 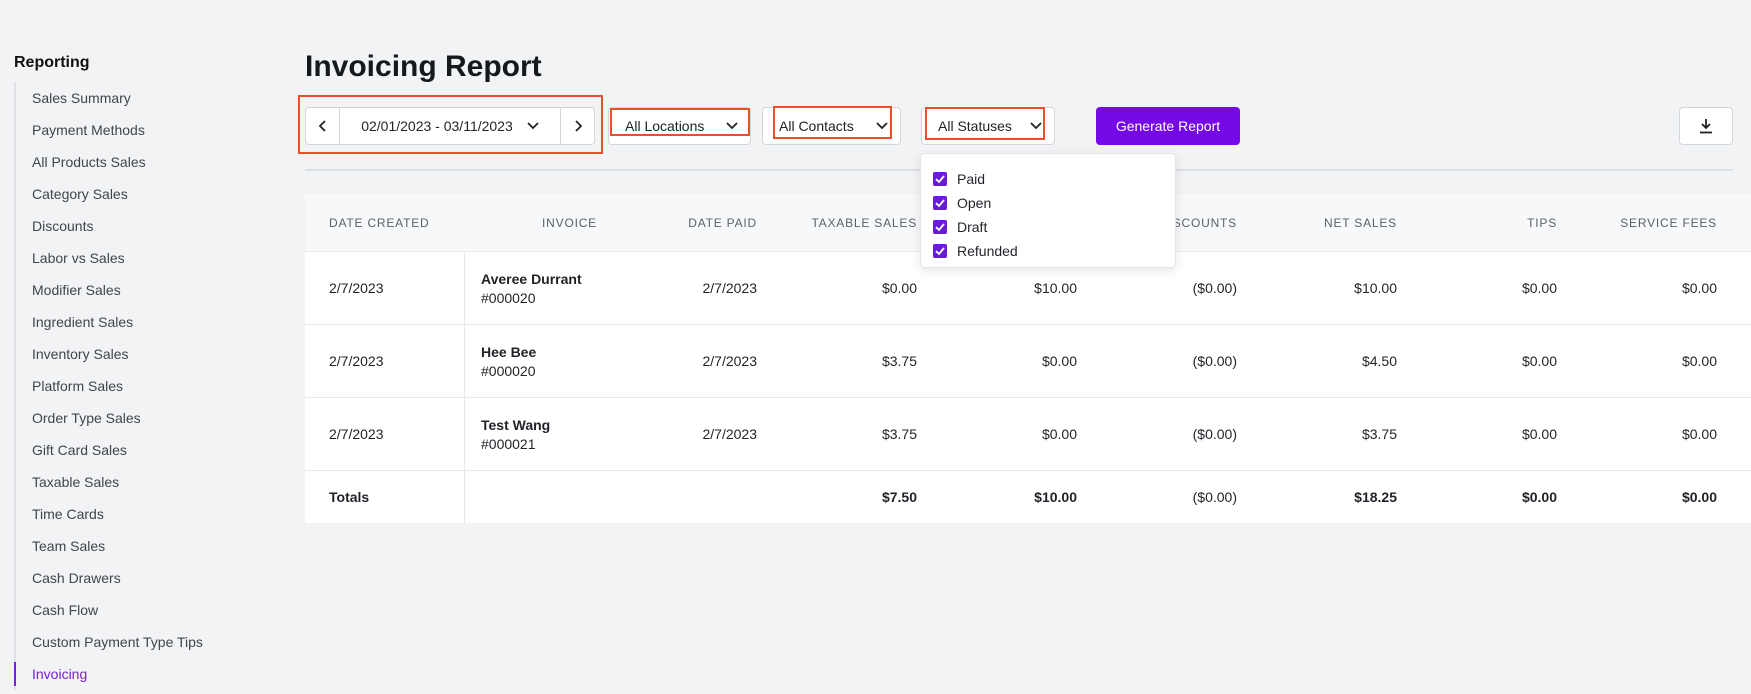 I want to click on previous-period-button, so click(x=323, y=126).